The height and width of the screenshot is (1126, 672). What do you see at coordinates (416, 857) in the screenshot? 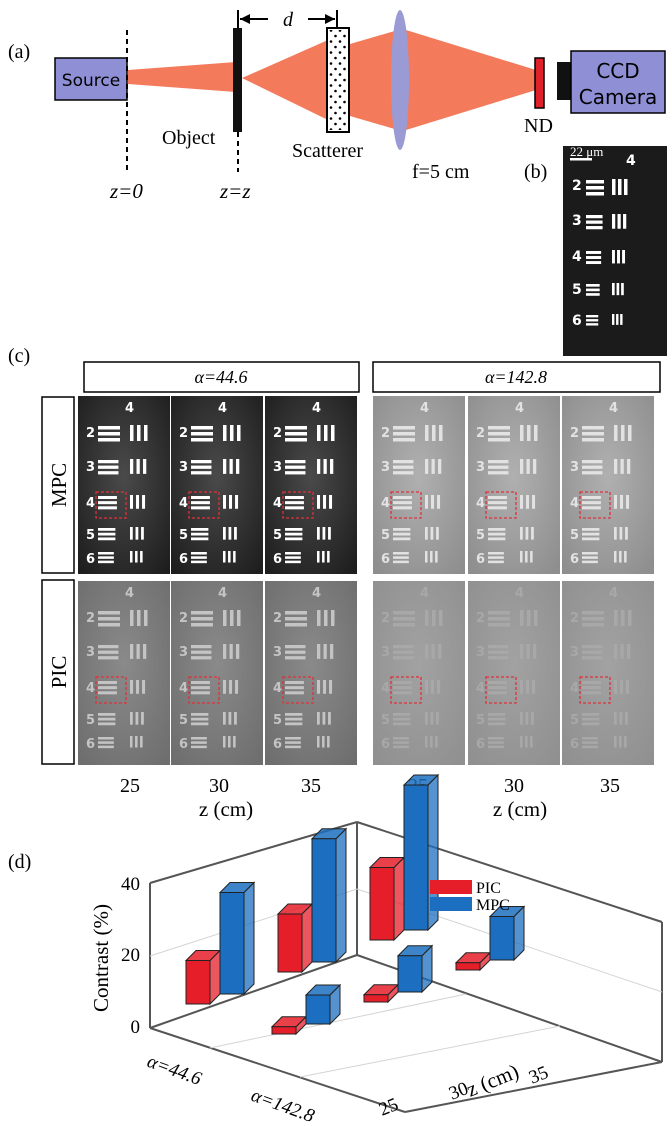
I see `mpc-bar` at bounding box center [416, 857].